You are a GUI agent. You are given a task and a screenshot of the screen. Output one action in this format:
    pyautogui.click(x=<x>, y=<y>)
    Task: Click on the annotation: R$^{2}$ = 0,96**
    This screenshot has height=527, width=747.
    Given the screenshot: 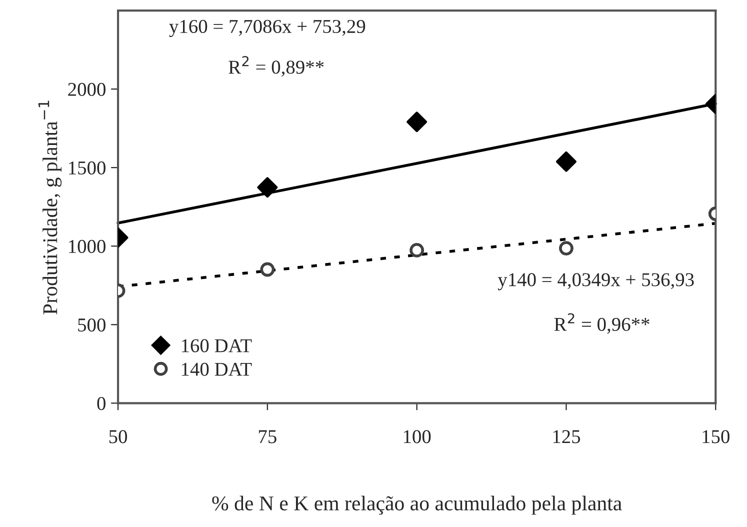 What is the action you would take?
    pyautogui.click(x=602, y=323)
    